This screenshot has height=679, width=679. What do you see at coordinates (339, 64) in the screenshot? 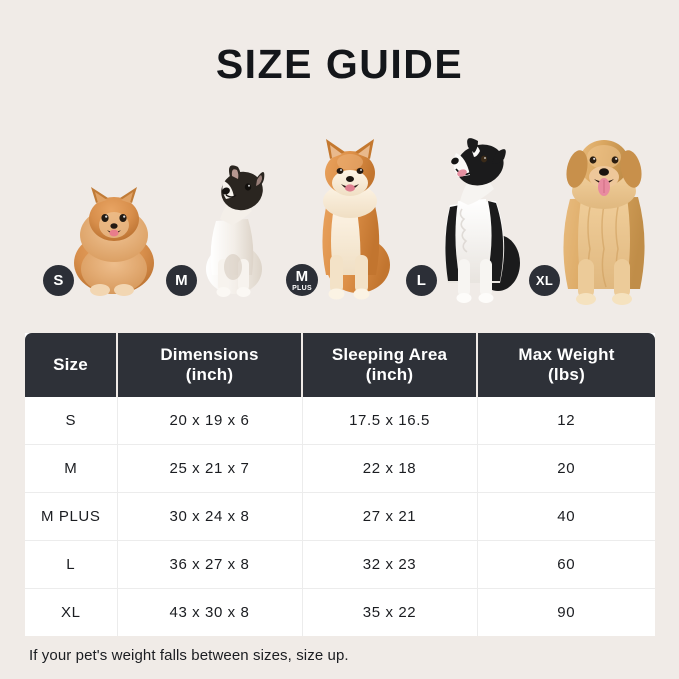
I see `page-title: SIZE GUIDE` at bounding box center [339, 64].